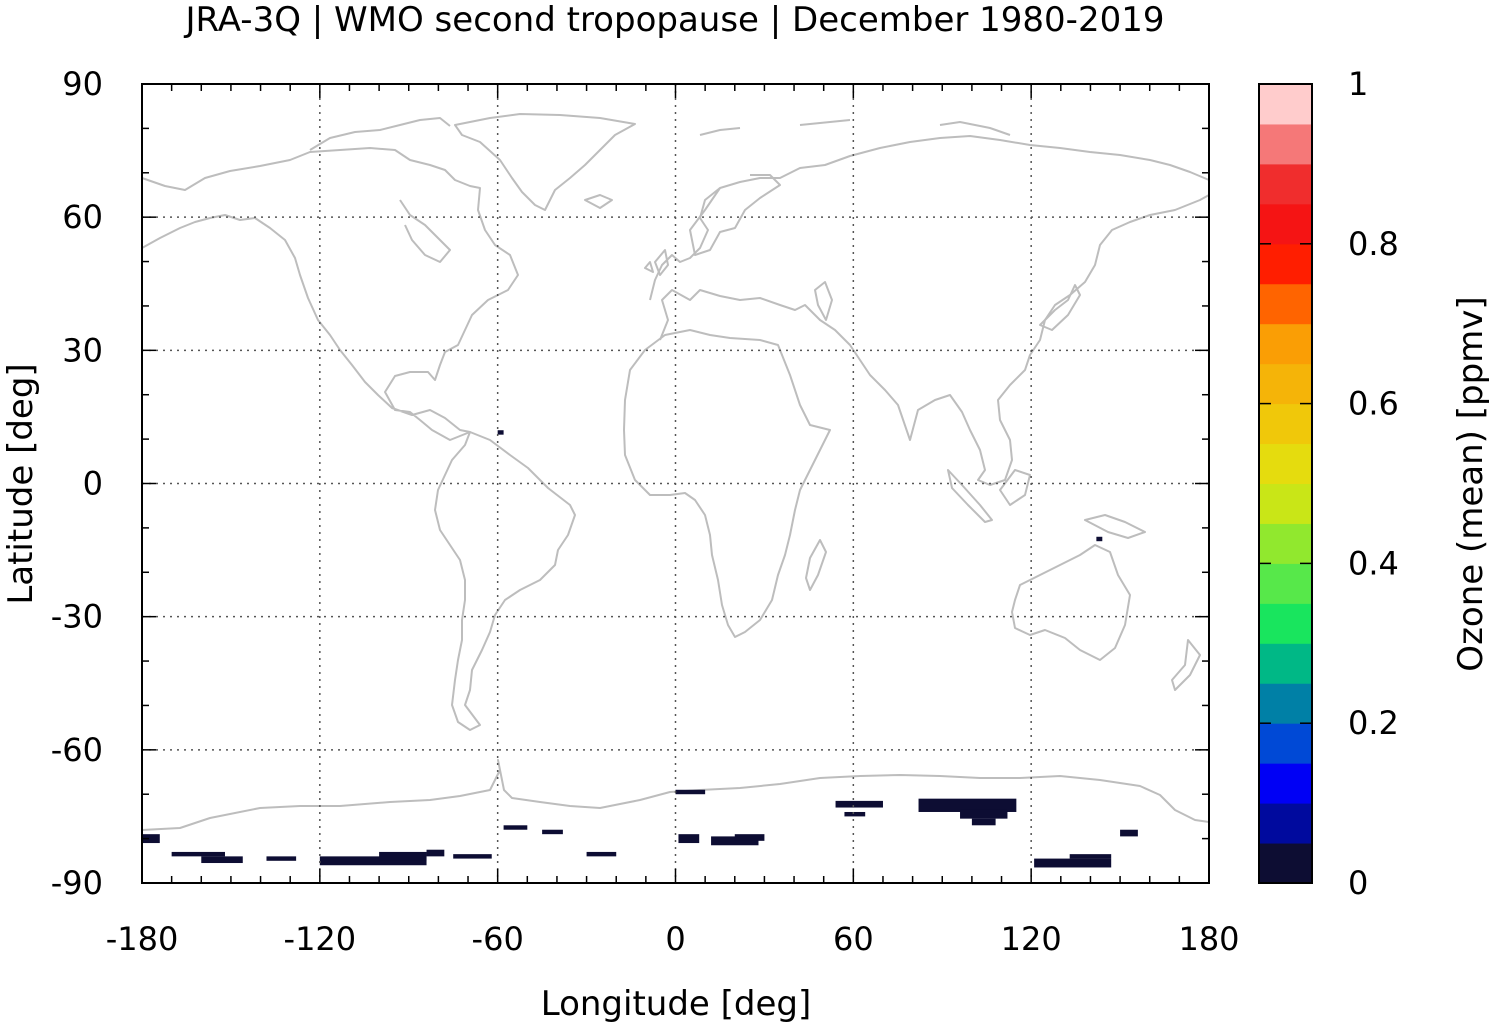 The width and height of the screenshot is (1495, 1029). I want to click on coastline-scandinavia, so click(735, 215).